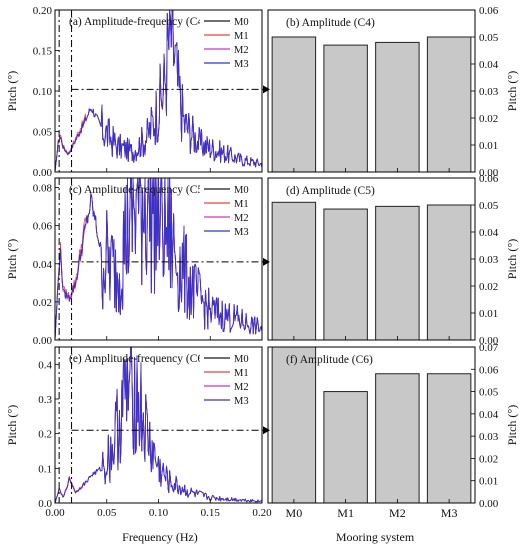  I want to click on x-tick-label: M0, so click(294, 513).